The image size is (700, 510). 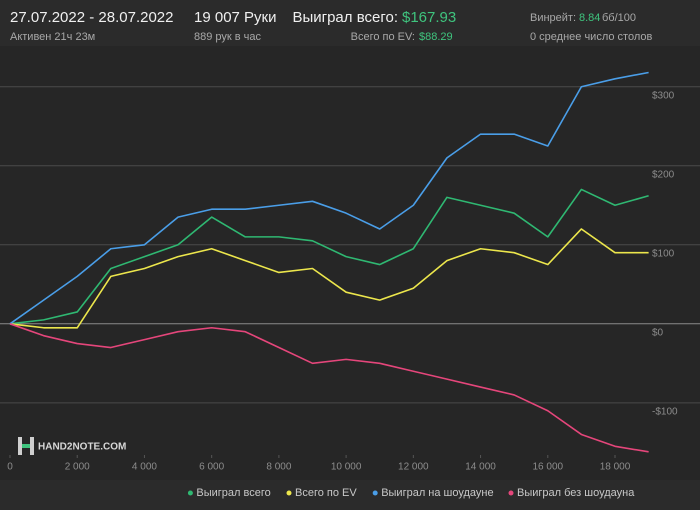 I want to click on x-tick-label: 12 000, so click(x=413, y=467).